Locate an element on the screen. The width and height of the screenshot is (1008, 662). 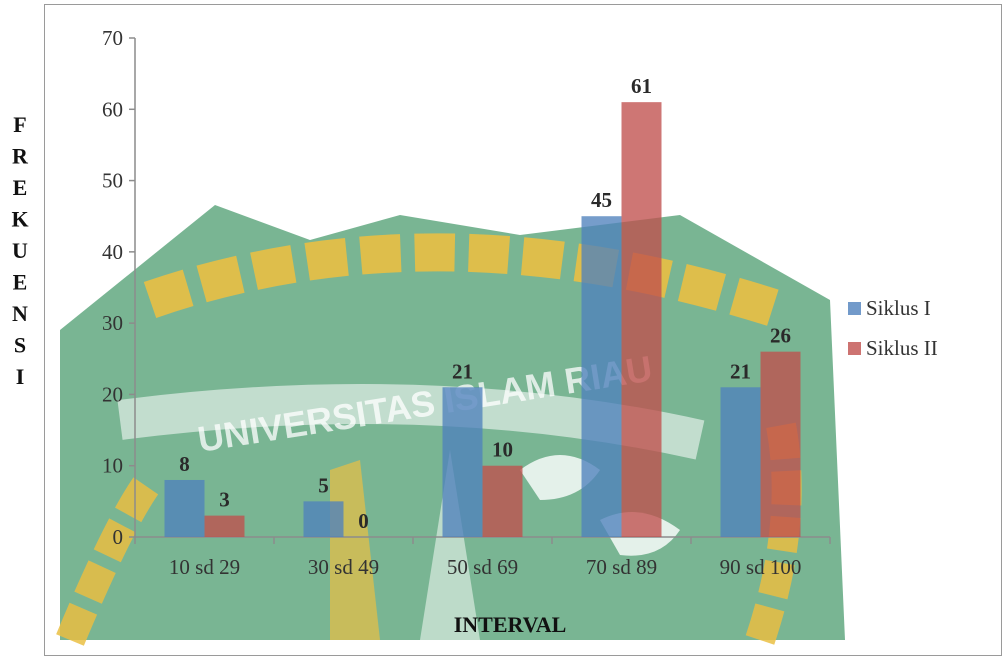
data-label: 8 is located at coordinates (184, 464).